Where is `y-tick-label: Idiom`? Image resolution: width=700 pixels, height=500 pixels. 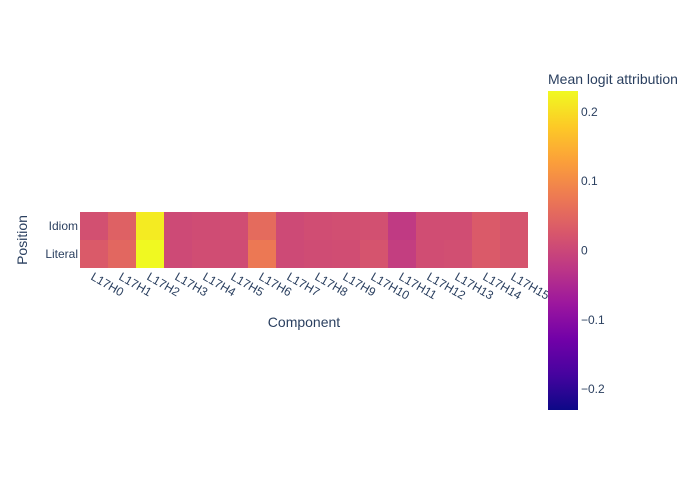 y-tick-label: Idiom is located at coordinates (63, 226).